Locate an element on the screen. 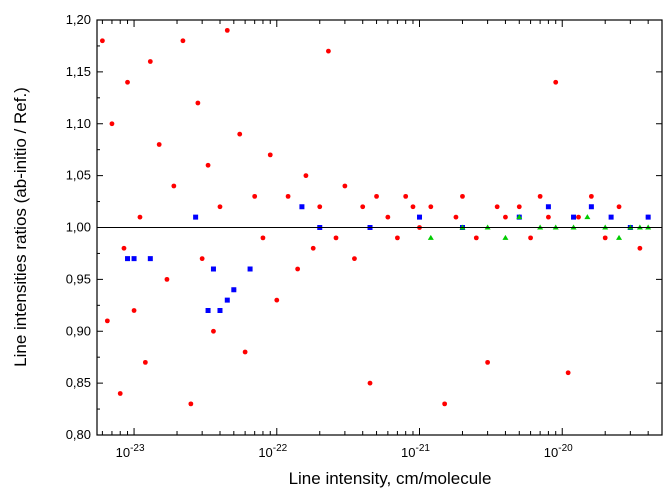 This screenshot has height=492, width=663. y-tick-label: 0,90 is located at coordinates (78, 330).